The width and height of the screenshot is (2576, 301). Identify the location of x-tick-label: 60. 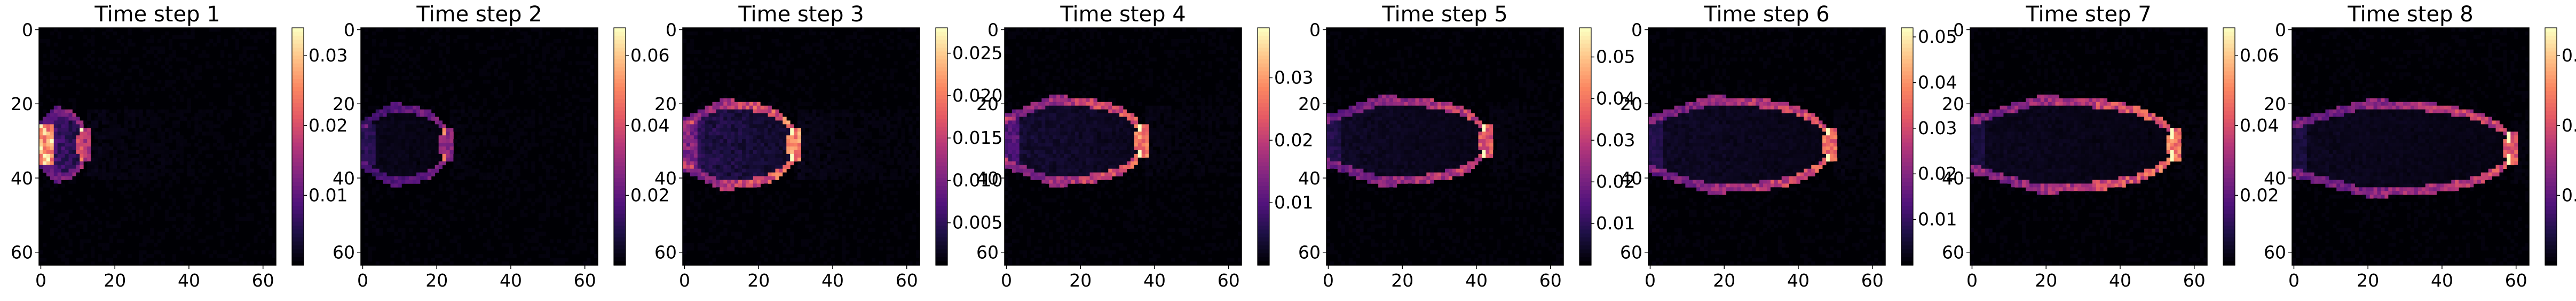
(263, 280).